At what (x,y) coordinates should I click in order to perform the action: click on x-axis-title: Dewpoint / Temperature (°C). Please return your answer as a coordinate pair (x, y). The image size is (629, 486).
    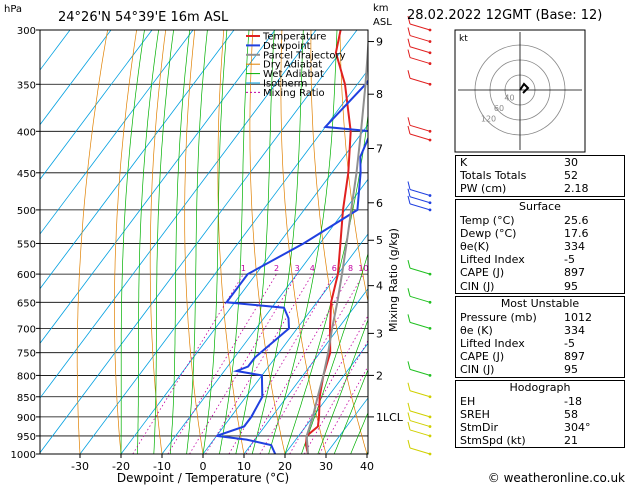
    Looking at the image, I should click on (203, 478).